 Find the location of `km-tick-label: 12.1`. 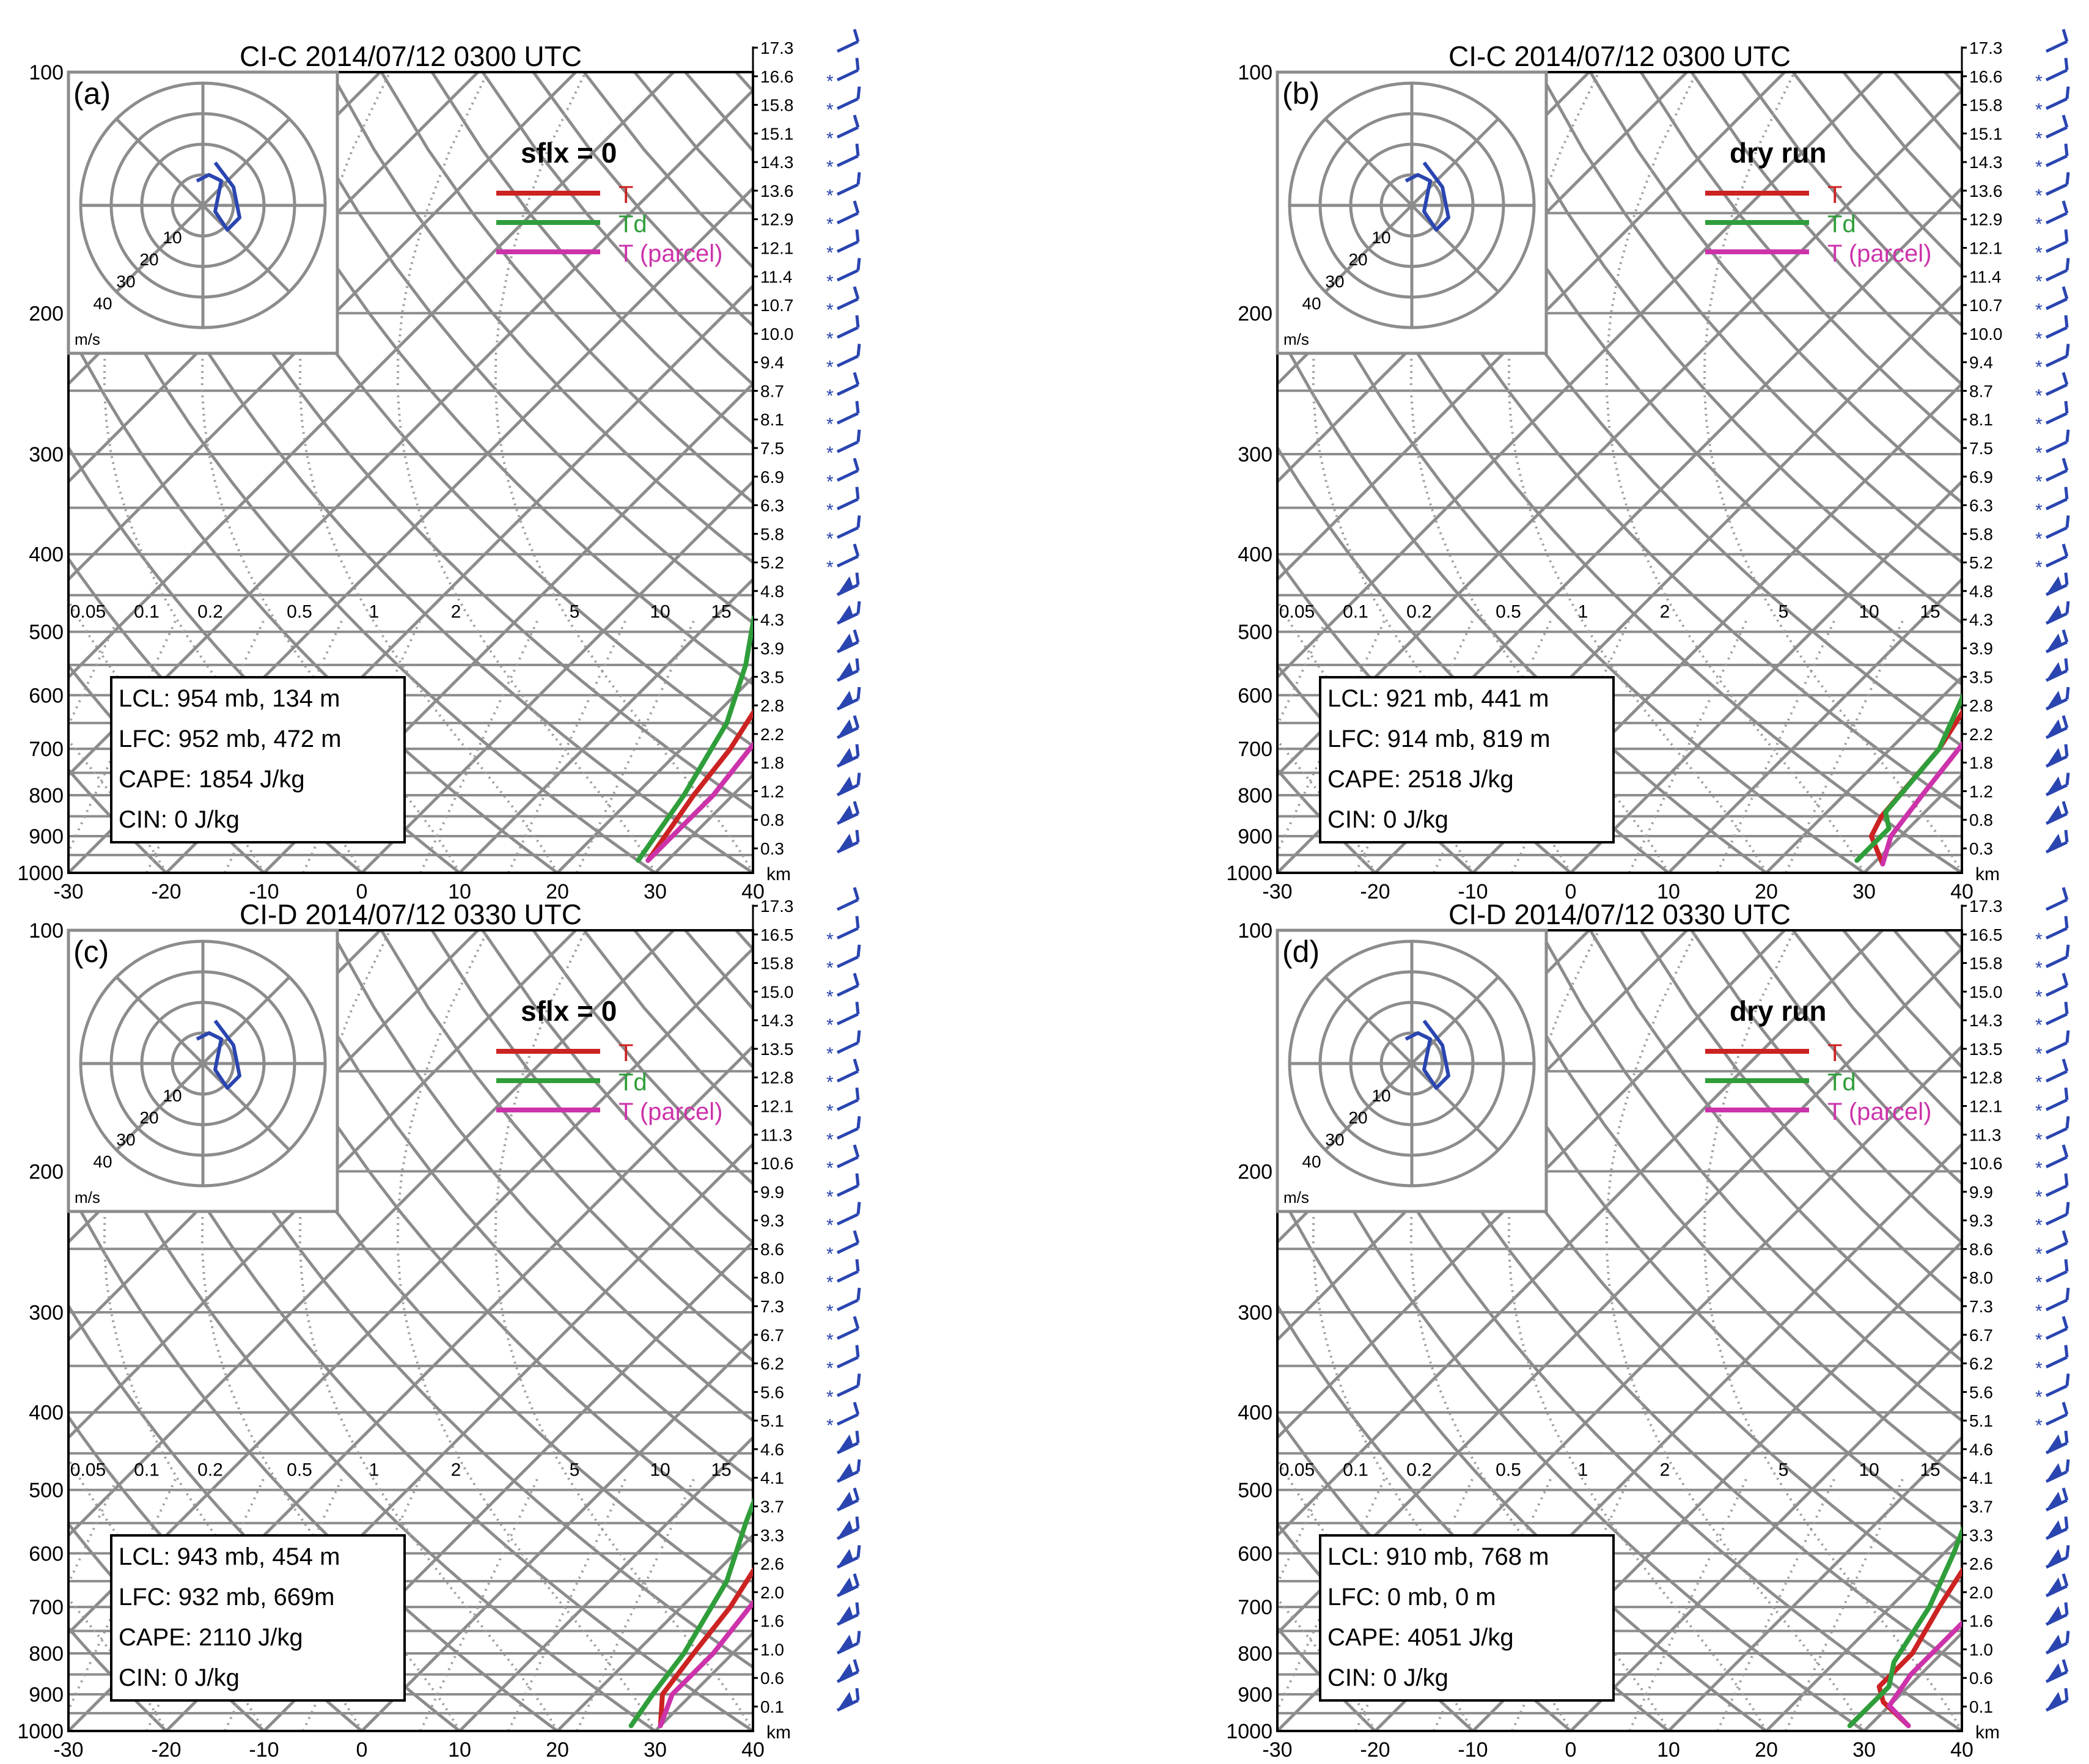

km-tick-label: 12.1 is located at coordinates (1986, 248).